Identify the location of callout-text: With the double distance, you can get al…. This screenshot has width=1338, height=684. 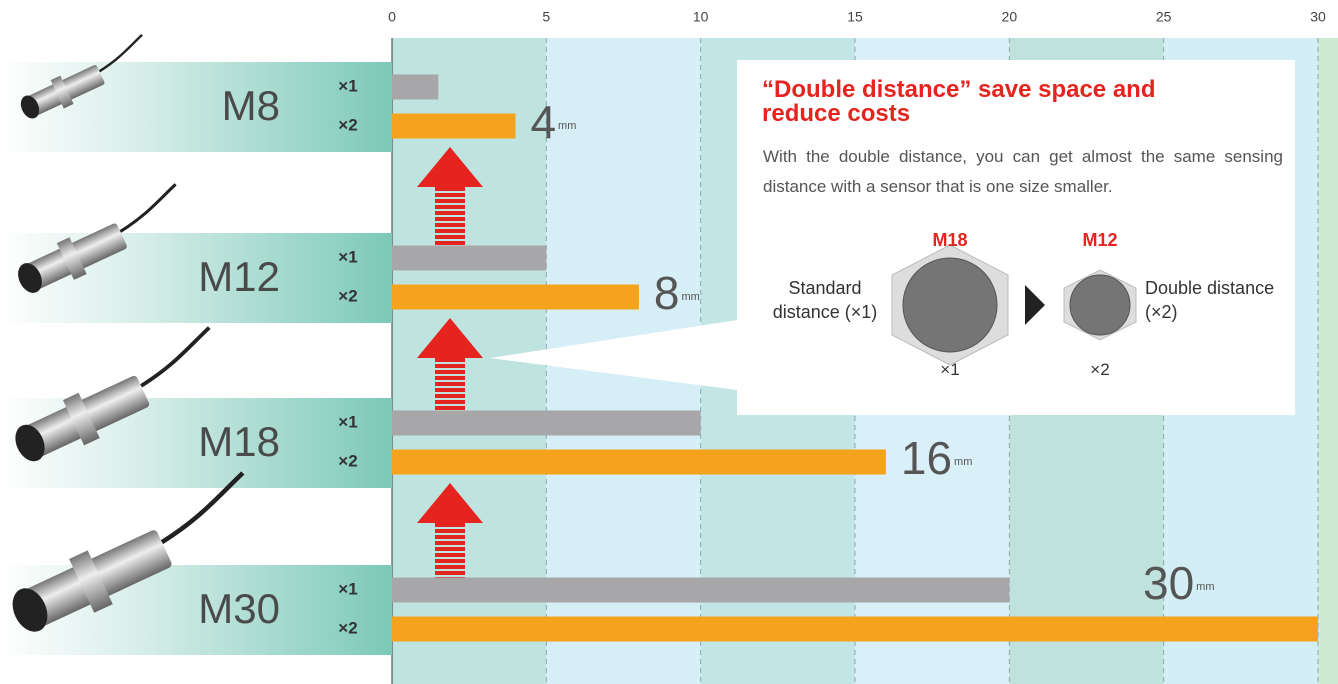
(1023, 171).